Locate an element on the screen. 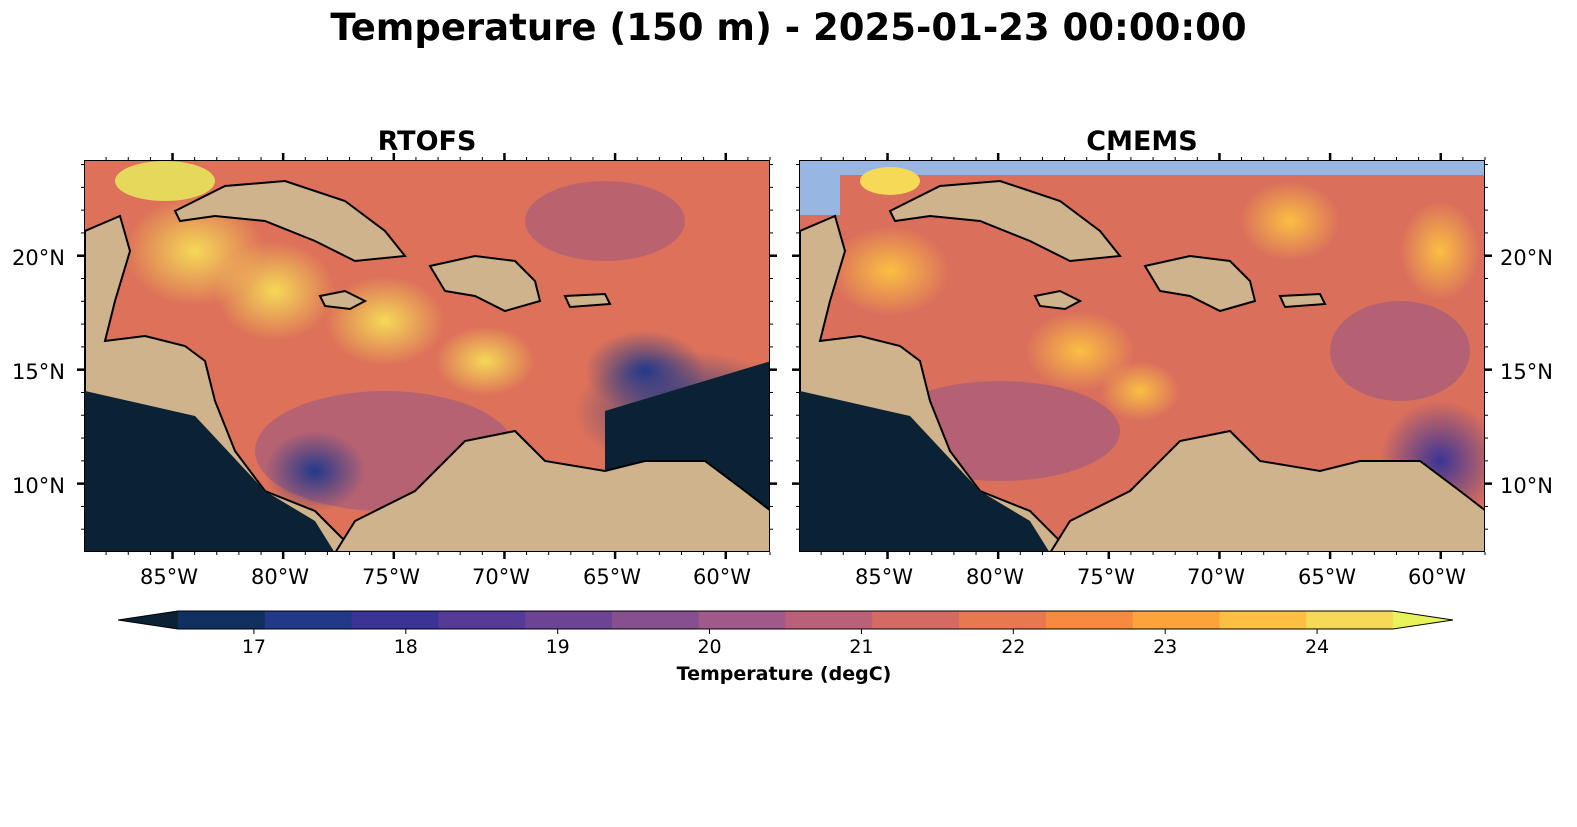 The width and height of the screenshot is (1577, 827). colorbar-tick-label: 18 is located at coordinates (405, 647).